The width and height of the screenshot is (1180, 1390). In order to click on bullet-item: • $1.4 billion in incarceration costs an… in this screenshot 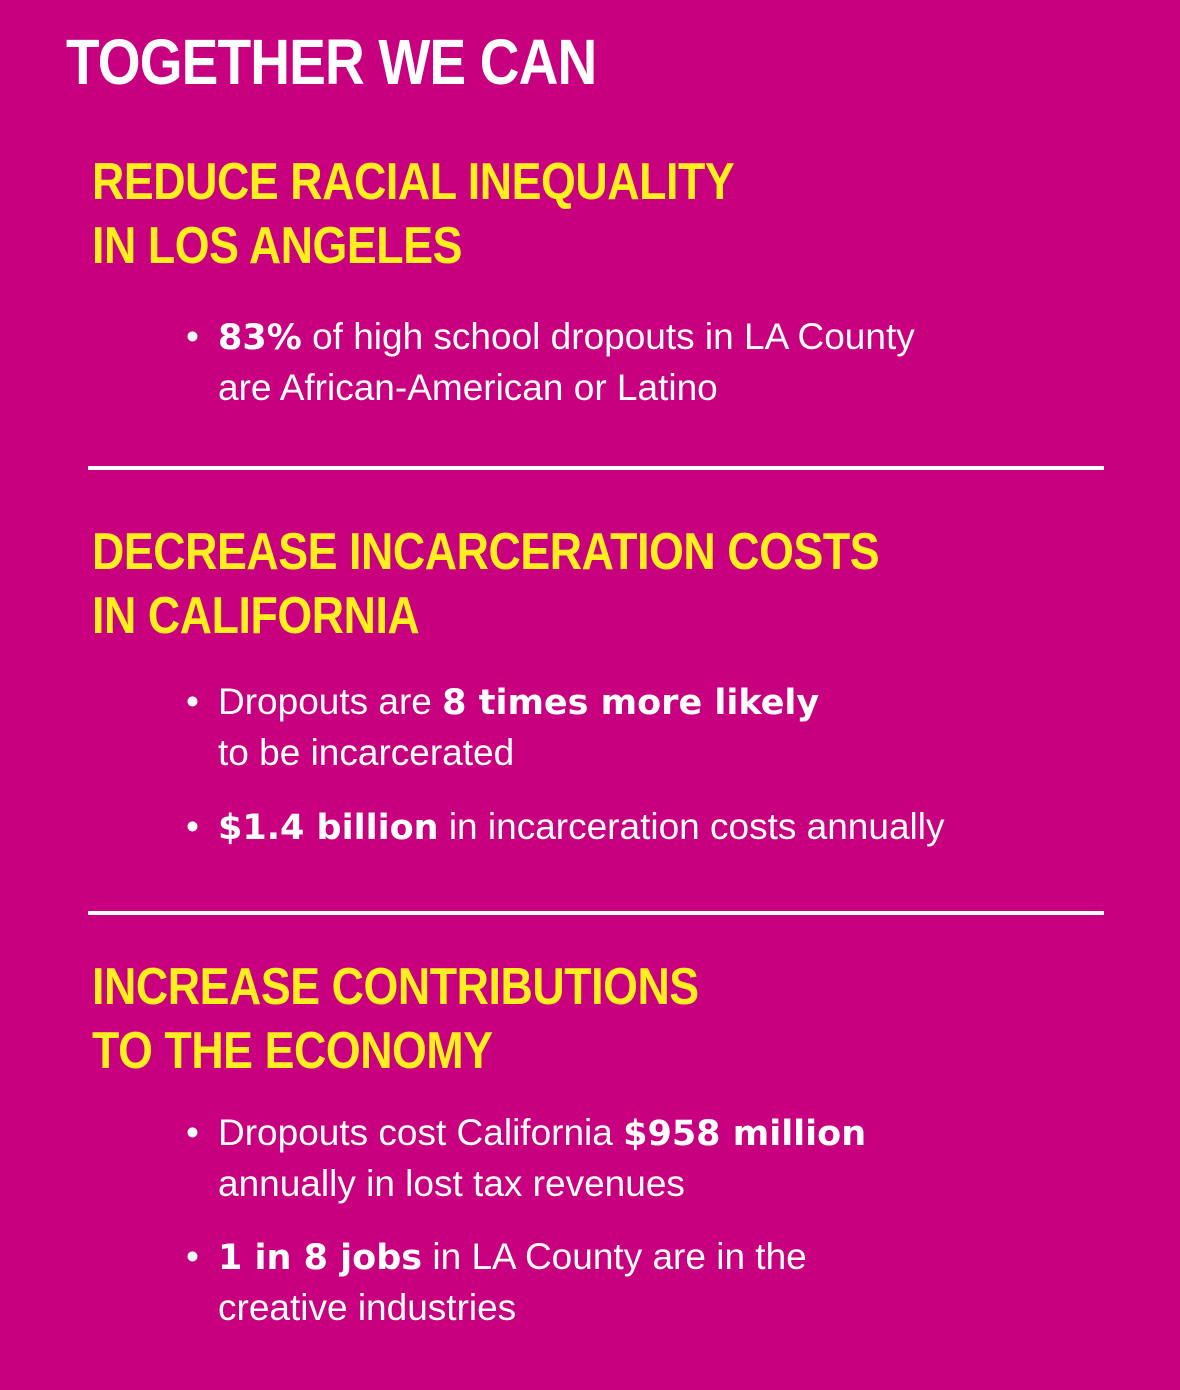, I will do `click(565, 827)`.